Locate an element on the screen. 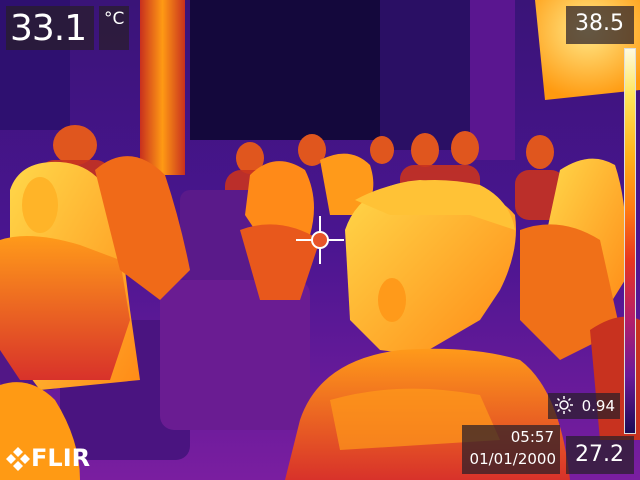  scale-max-value: 38.5 is located at coordinates (599, 23).